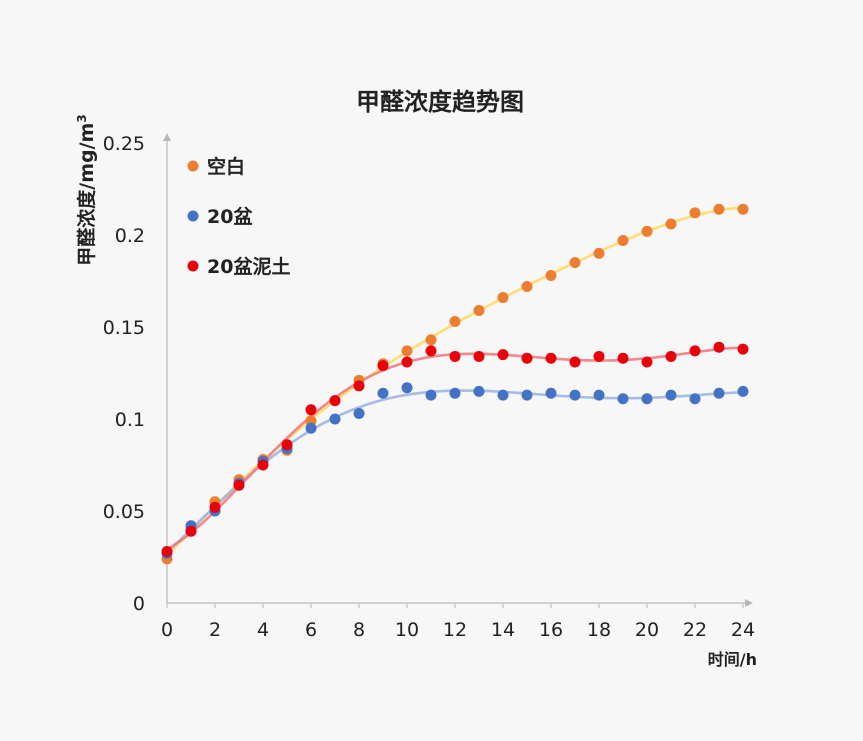 This screenshot has height=741, width=863. What do you see at coordinates (124, 512) in the screenshot?
I see `y-tick-label: 0.05` at bounding box center [124, 512].